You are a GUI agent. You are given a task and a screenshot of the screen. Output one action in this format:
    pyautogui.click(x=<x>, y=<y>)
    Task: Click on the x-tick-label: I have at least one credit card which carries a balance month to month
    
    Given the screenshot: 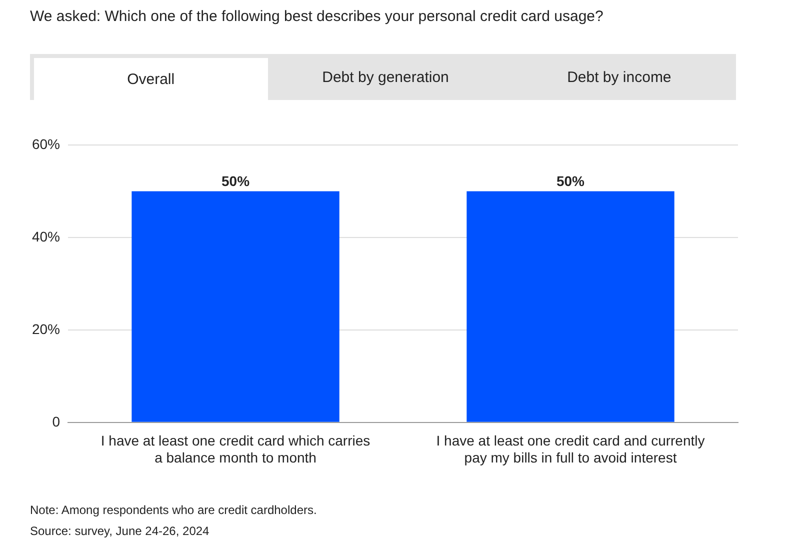 What is the action you would take?
    pyautogui.click(x=235, y=449)
    